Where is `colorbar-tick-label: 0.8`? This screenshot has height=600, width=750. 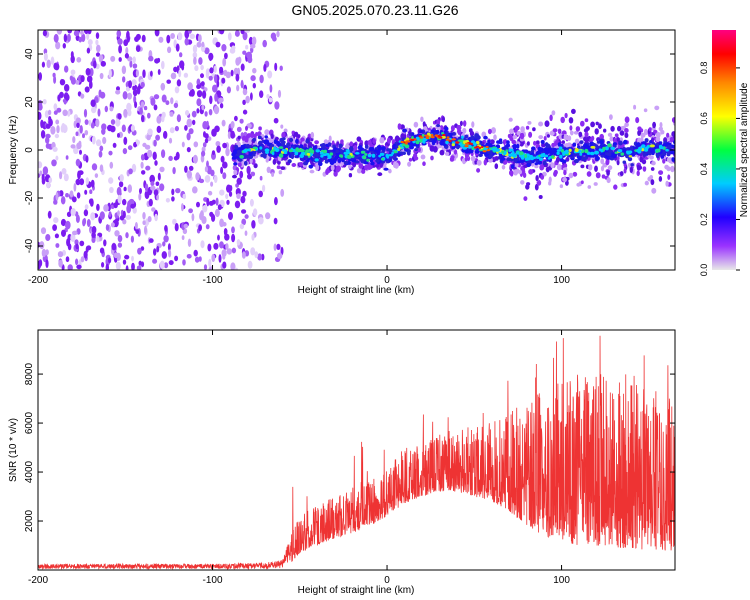 colorbar-tick-label: 0.8 is located at coordinates (704, 68).